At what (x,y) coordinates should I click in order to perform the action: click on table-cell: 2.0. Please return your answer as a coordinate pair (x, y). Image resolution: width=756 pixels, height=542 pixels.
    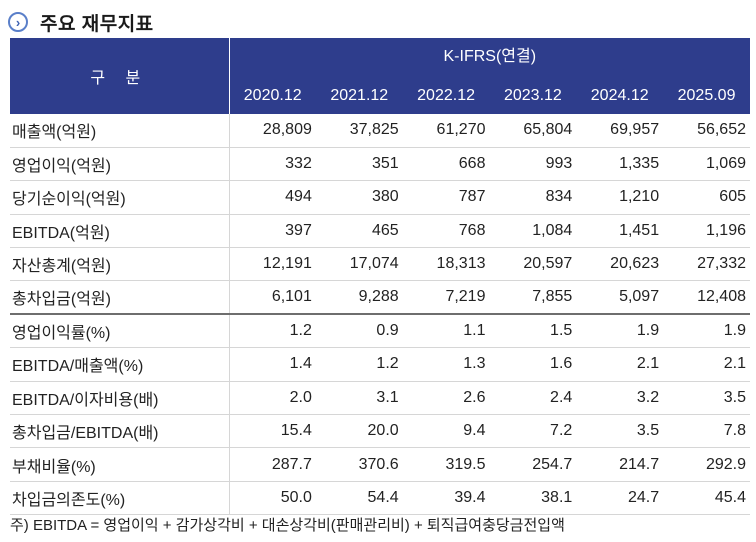
    Looking at the image, I should click on (272, 398).